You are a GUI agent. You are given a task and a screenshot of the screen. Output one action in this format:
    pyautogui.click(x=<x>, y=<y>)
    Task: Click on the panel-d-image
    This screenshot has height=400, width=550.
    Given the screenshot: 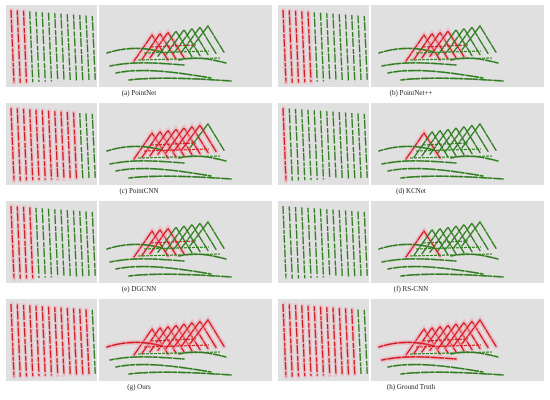 What is the action you would take?
    pyautogui.click(x=411, y=144)
    